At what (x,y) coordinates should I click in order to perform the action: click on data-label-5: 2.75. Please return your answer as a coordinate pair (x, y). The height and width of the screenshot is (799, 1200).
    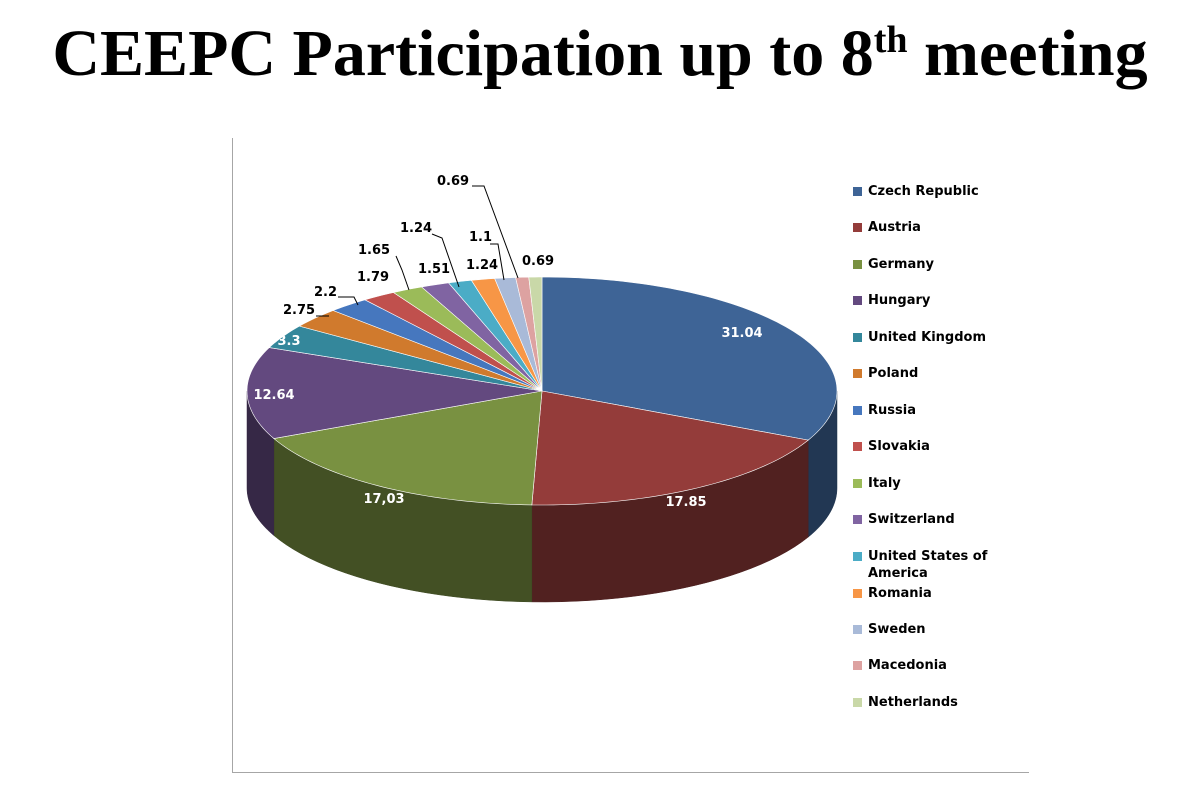
    Looking at the image, I should click on (299, 310).